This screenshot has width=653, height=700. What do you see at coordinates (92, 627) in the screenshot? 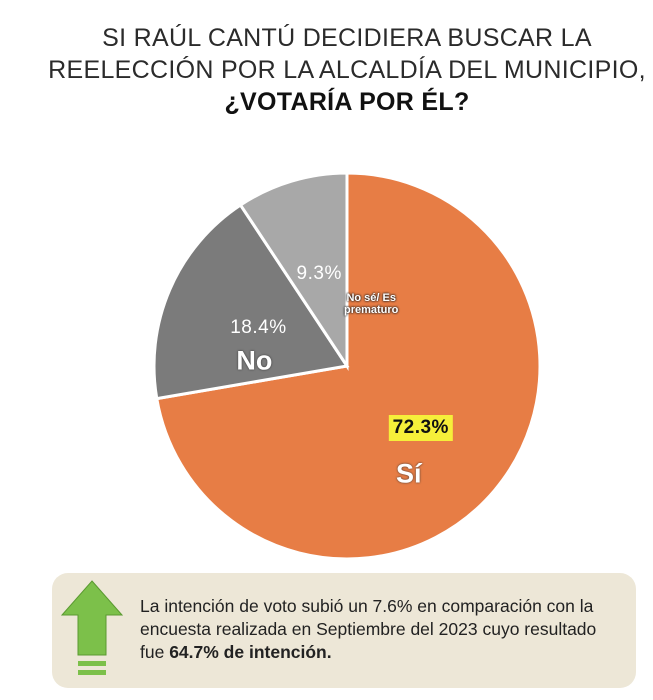
I see `up-arrow-icon` at bounding box center [92, 627].